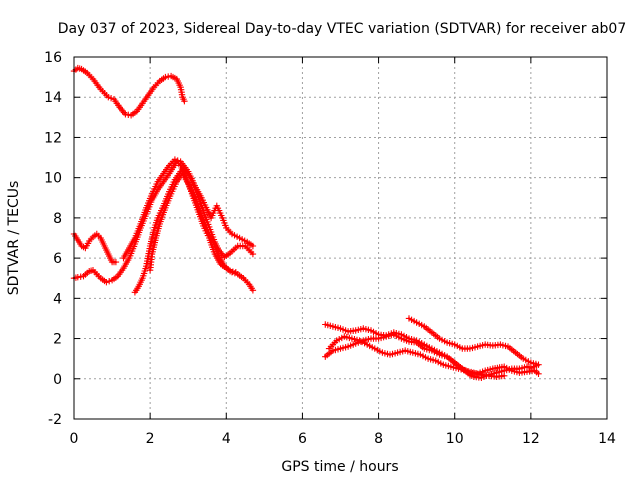 The image size is (640, 480). Describe the element at coordinates (57, 259) in the screenshot. I see `y-tick-label: 6` at that location.